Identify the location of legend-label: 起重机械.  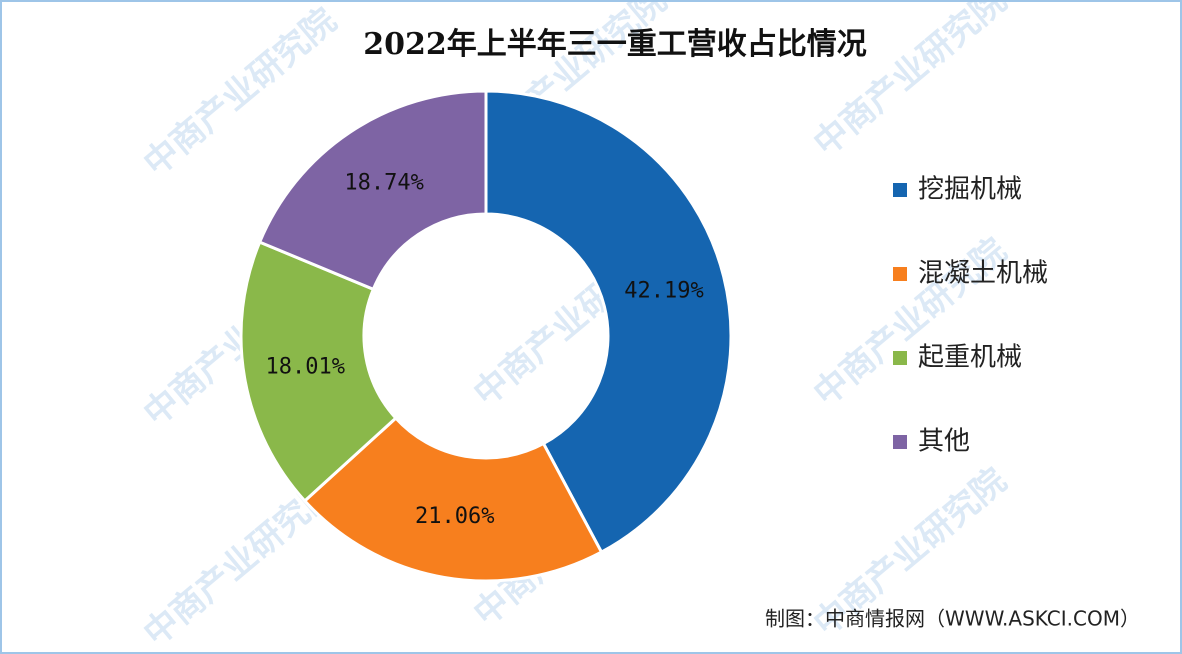
(970, 358).